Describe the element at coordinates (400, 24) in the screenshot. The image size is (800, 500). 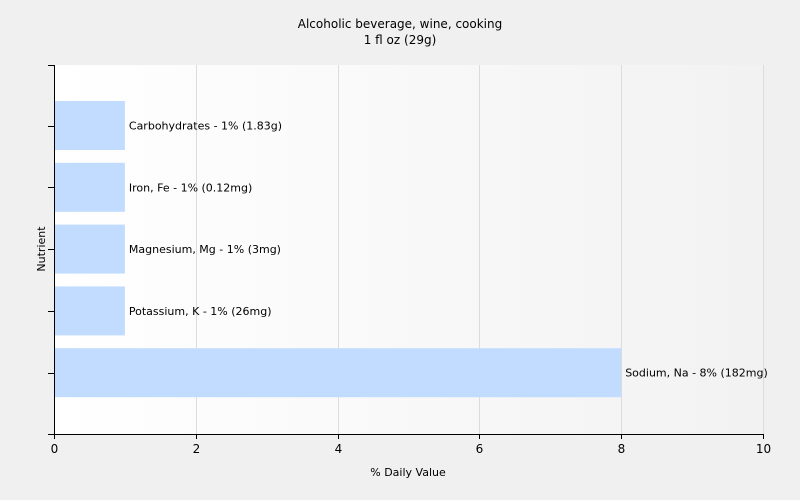
I see `chart-title: Alcoholic beverage, wine, cooking` at that location.